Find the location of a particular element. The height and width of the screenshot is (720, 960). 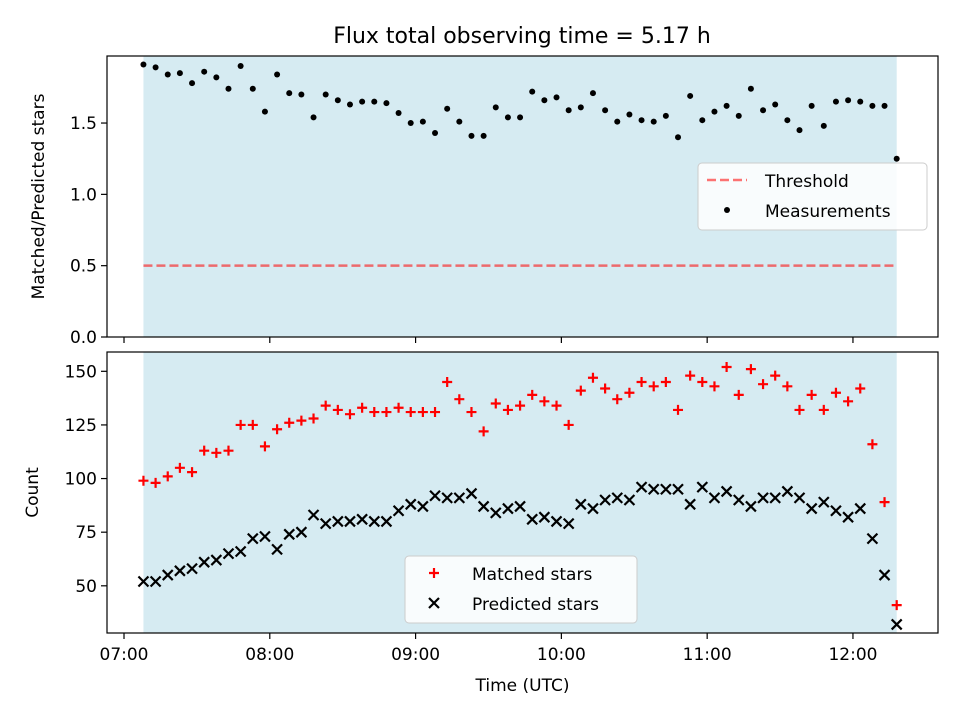

y-tick-label: 100 is located at coordinates (81, 480).